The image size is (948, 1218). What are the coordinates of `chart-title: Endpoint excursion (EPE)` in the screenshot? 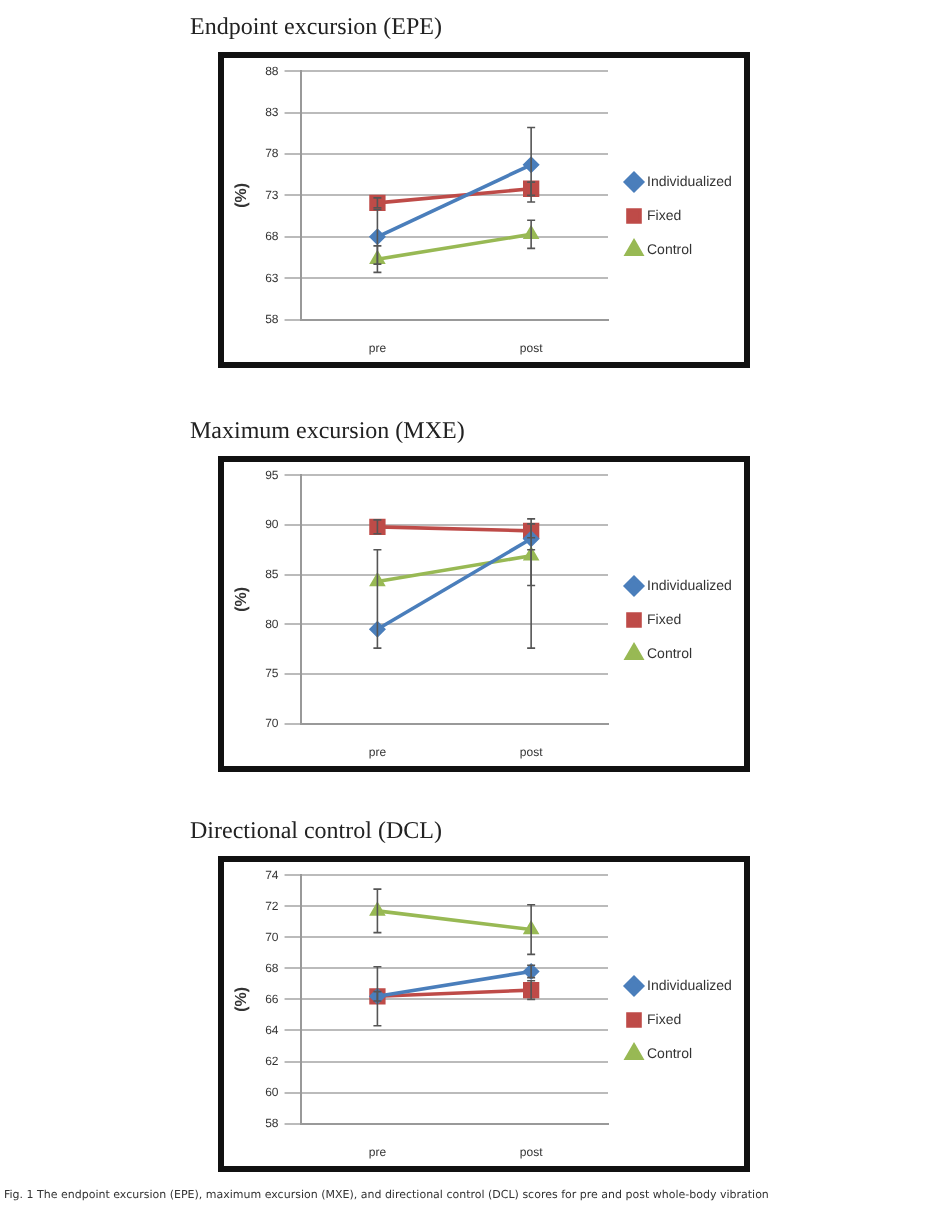 It's located at (316, 27).